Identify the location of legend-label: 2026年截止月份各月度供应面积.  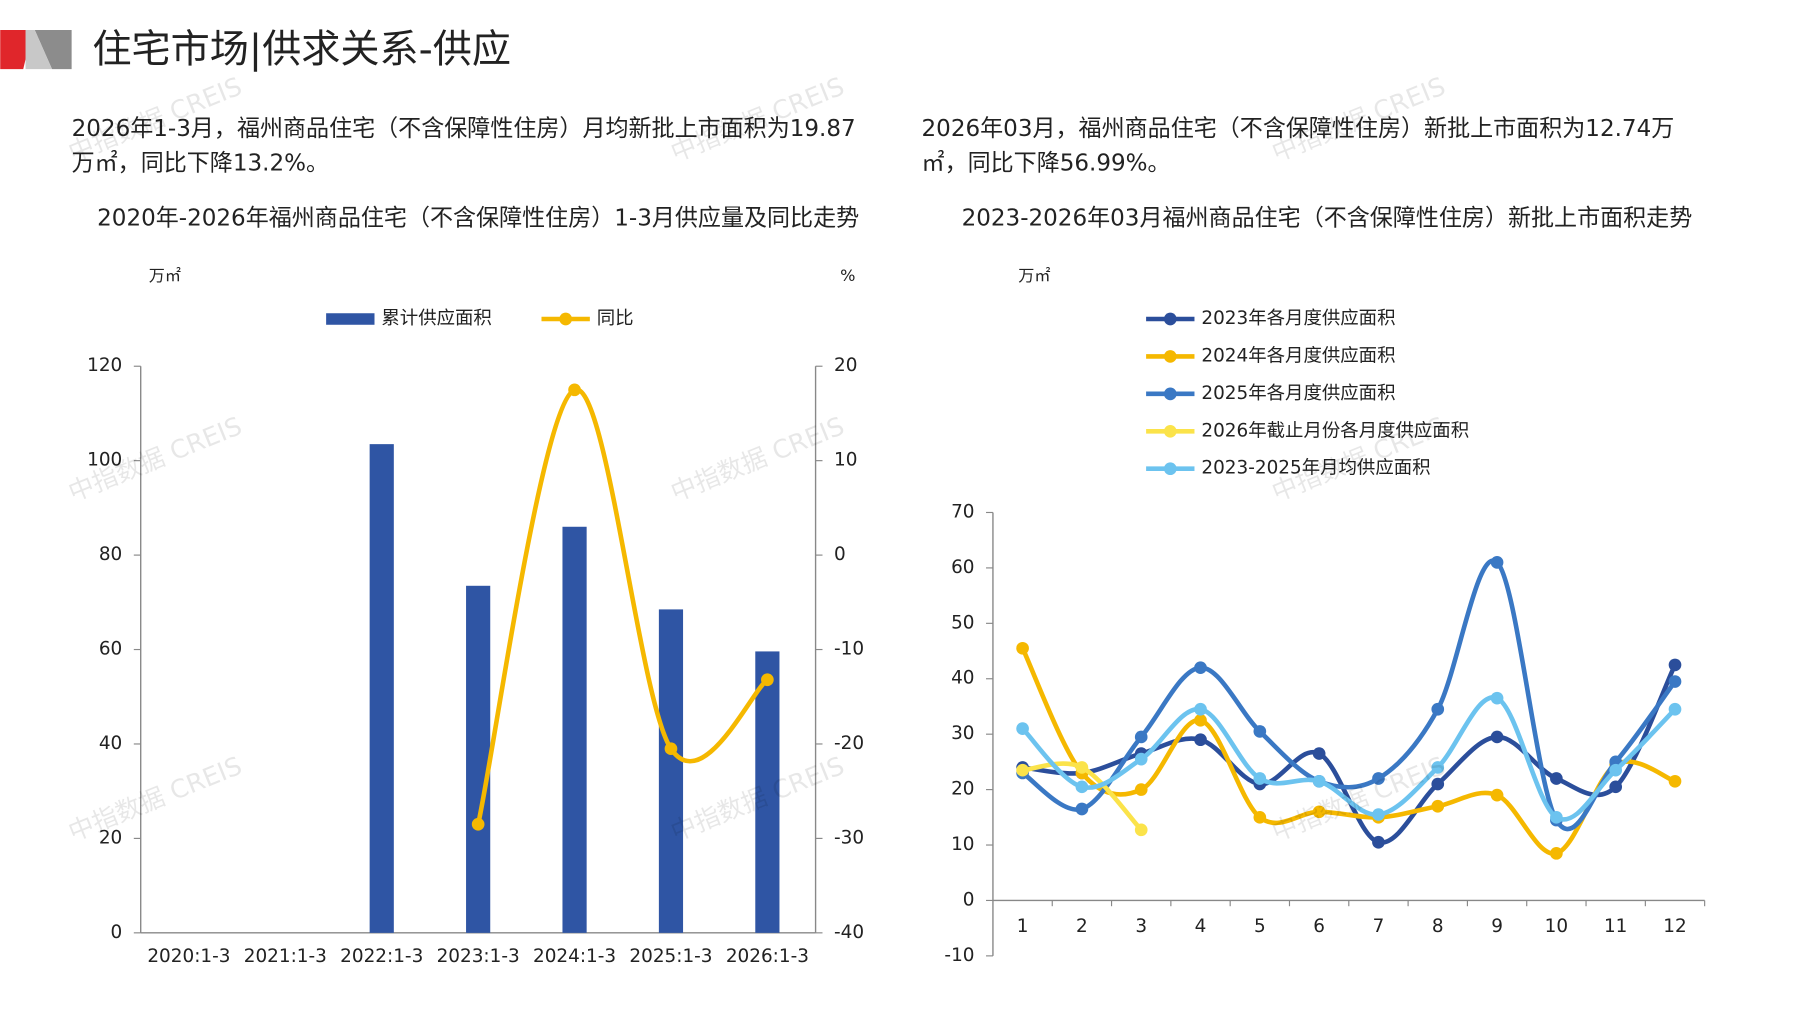
(1335, 430).